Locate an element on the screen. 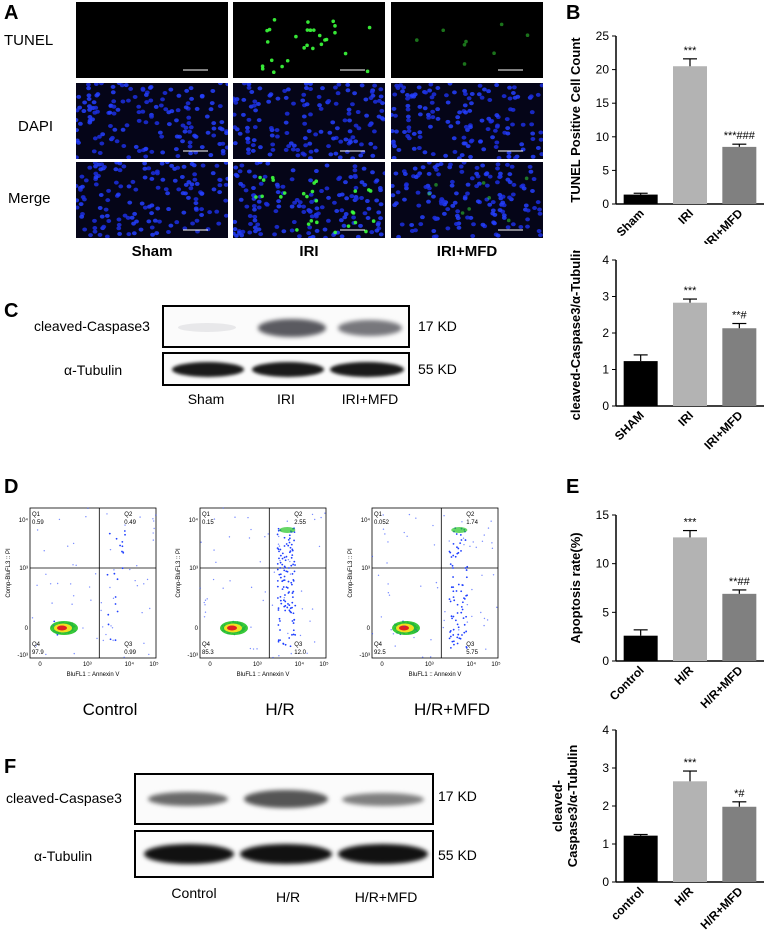  flow-x-axis-label: BluFL1 :: Annexin V is located at coordinates (93, 675).